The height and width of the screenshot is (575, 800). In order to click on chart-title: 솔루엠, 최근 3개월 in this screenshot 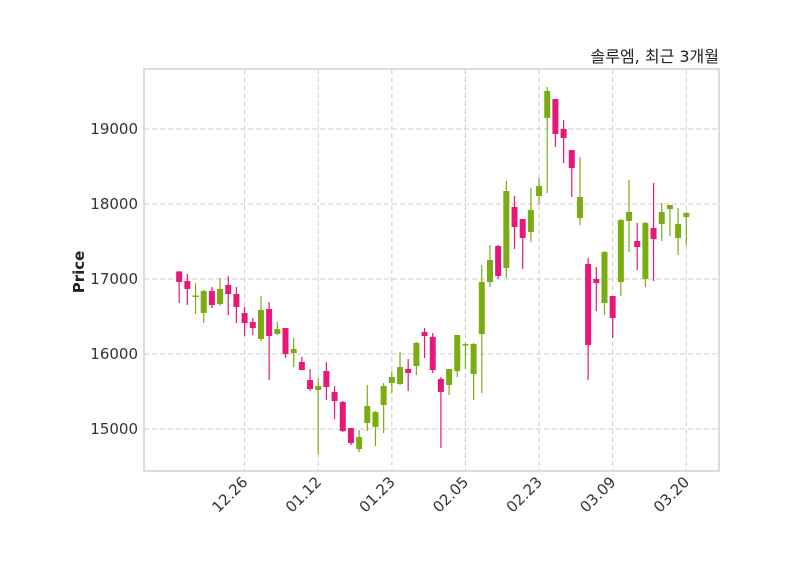, I will do `click(655, 56)`.